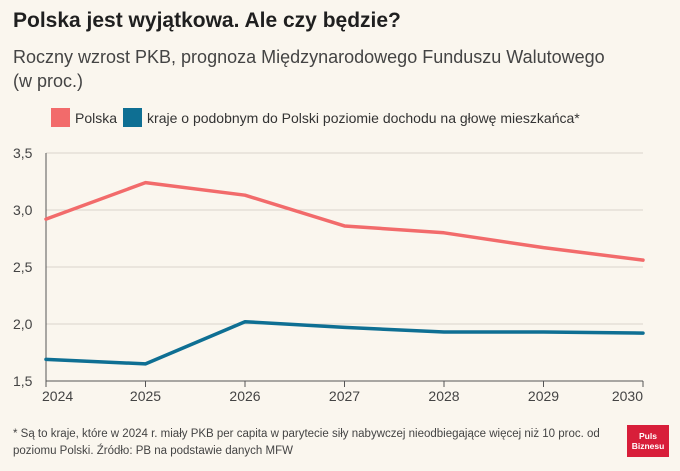  I want to click on series-line-similar-countries, so click(344, 342).